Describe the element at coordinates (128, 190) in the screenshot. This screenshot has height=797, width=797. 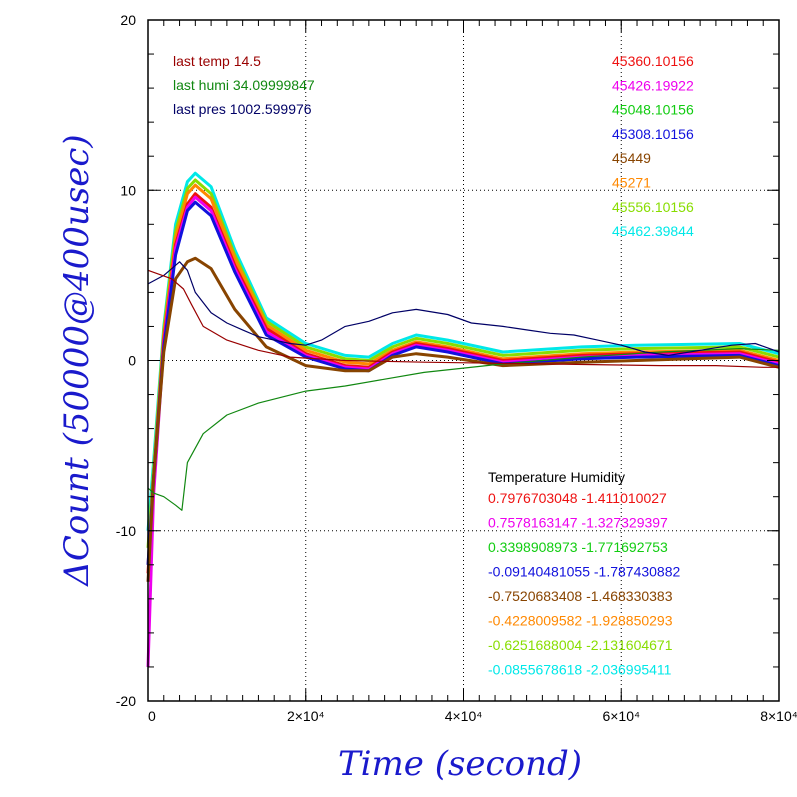
I see `y-tick-label: 10` at that location.